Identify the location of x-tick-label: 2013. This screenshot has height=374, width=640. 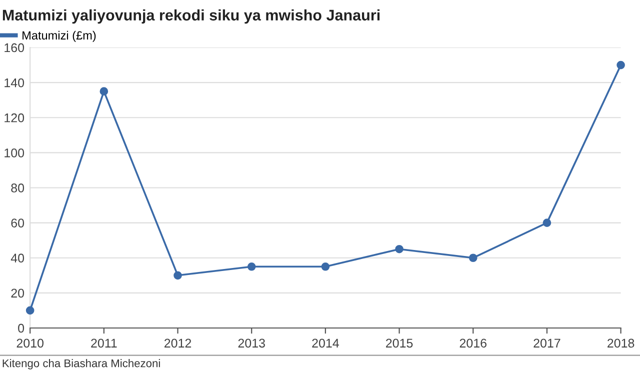
(251, 343).